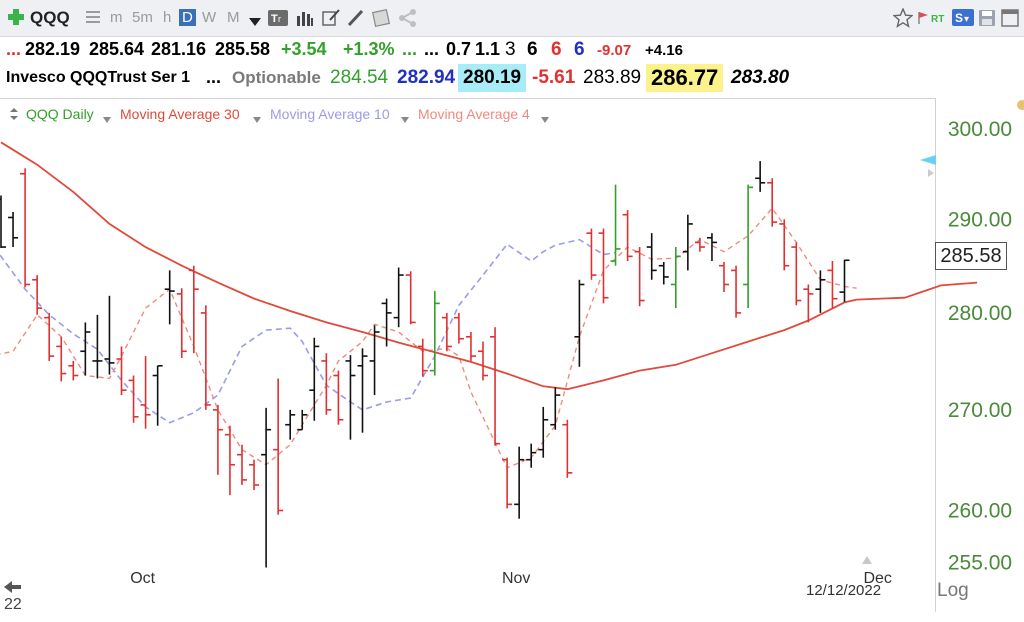 The height and width of the screenshot is (622, 1024). I want to click on s-badge-icon: S ▾, so click(963, 19).